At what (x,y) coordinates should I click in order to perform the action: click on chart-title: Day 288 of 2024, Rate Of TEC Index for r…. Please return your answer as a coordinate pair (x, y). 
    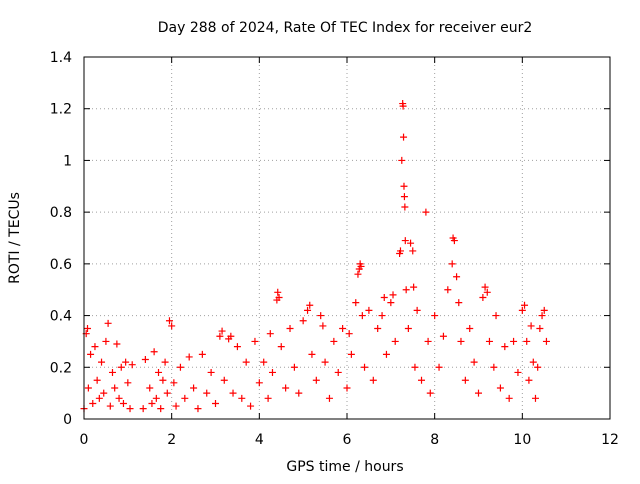
    Looking at the image, I should click on (345, 28).